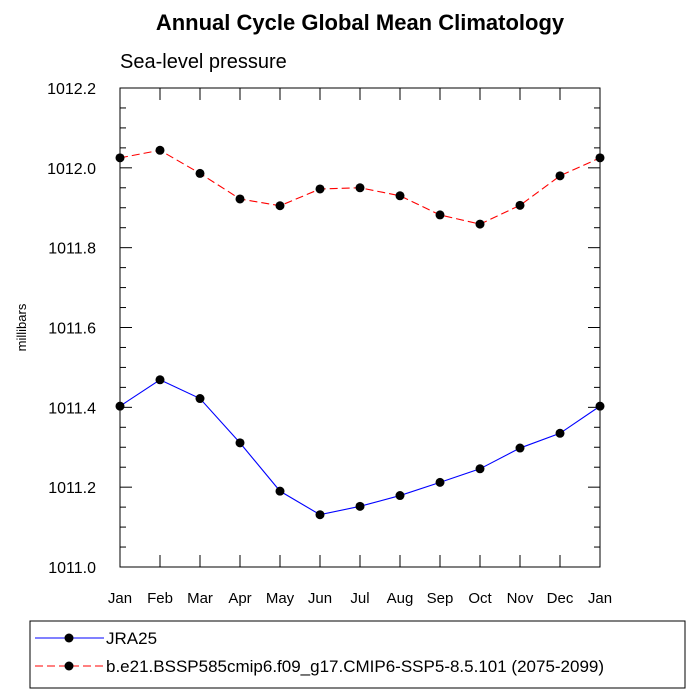 The height and width of the screenshot is (700, 700). What do you see at coordinates (200, 598) in the screenshot?
I see `x-tick-label: Mar` at bounding box center [200, 598].